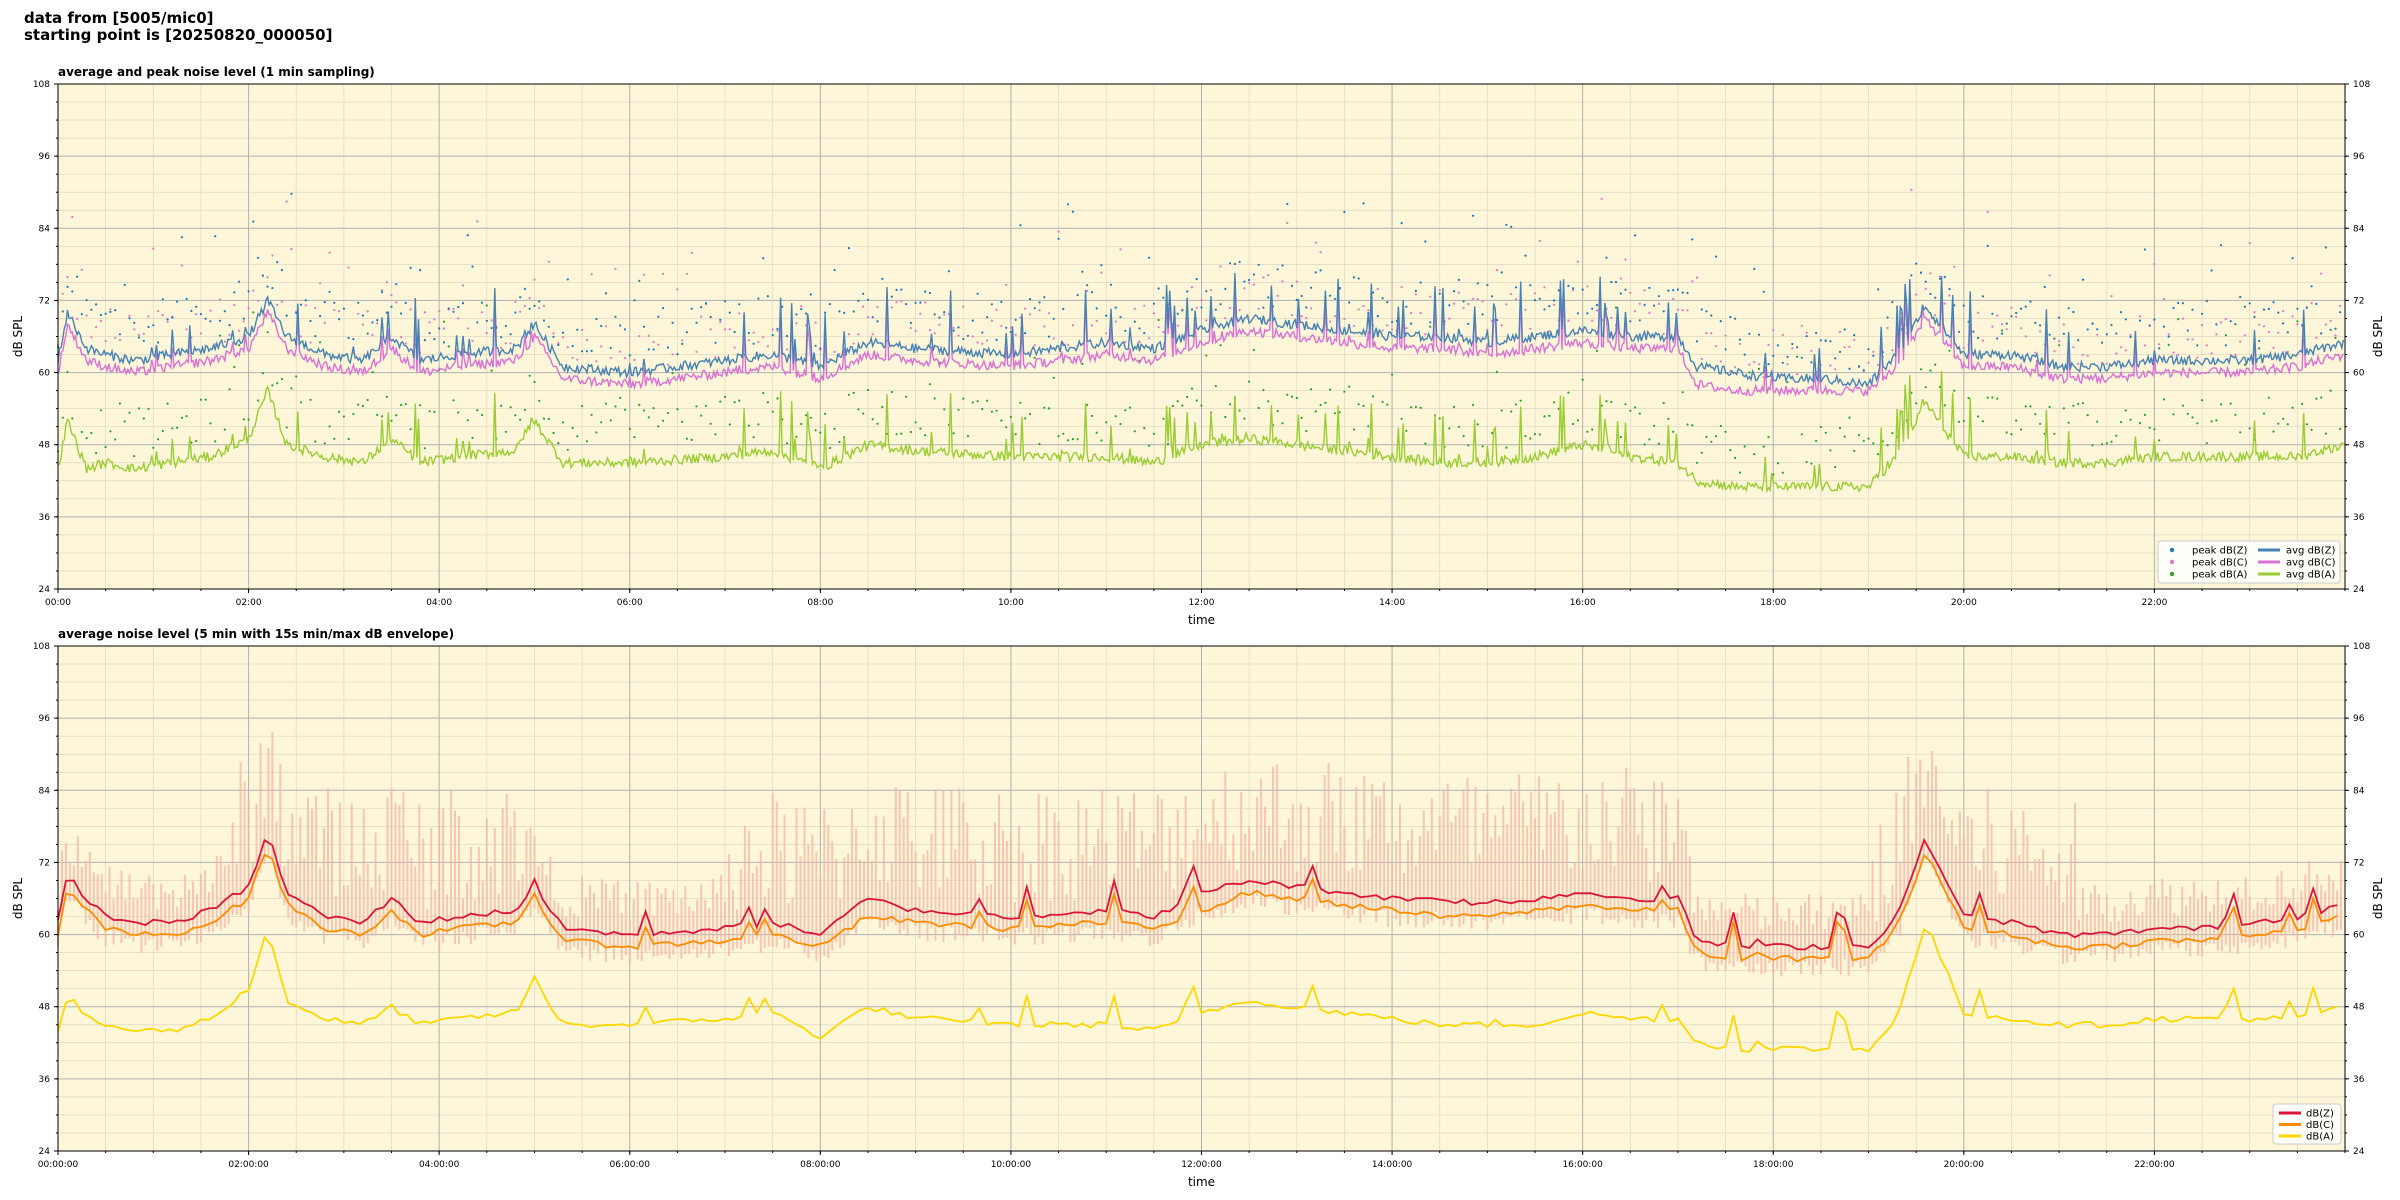 The width and height of the screenshot is (2400, 1200). I want to click on y-tick-label: 96, so click(45, 157).